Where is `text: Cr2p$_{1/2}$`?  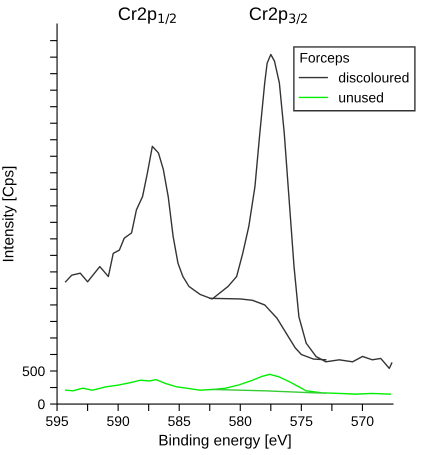 text: Cr2p$_{1/2}$ is located at coordinates (147, 15).